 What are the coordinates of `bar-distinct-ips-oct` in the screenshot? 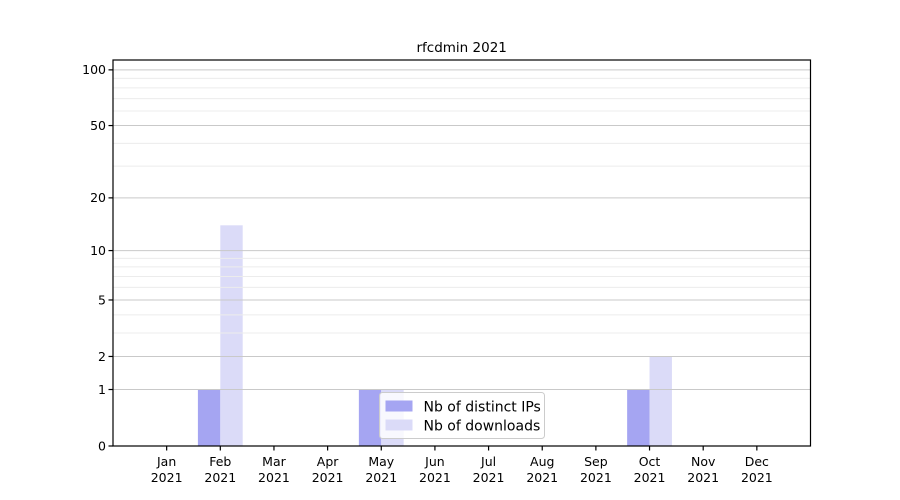 It's located at (638, 417).